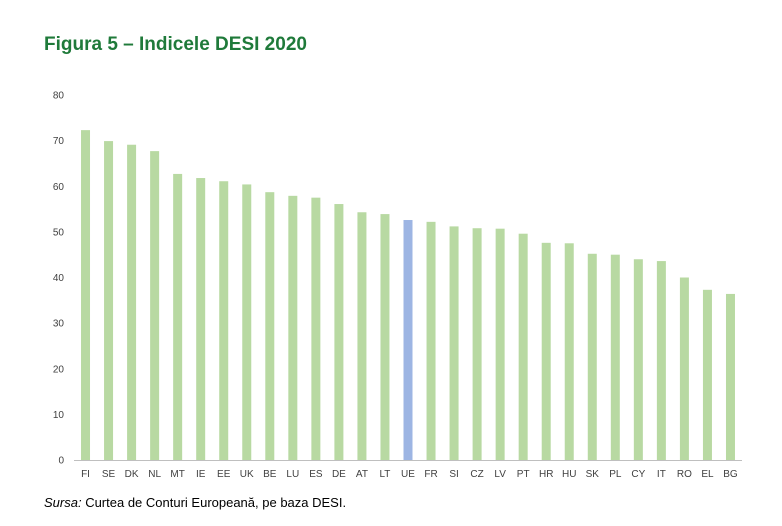 This screenshot has width=782, height=526. What do you see at coordinates (132, 474) in the screenshot?
I see `x-tick-label-dk: DK` at bounding box center [132, 474].